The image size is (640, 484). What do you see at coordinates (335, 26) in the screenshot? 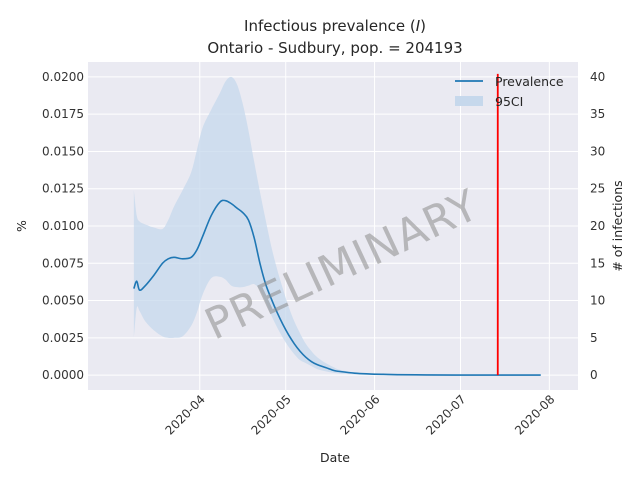
I see `chart-title-line1: Infectious prevalence (I)` at bounding box center [335, 26].